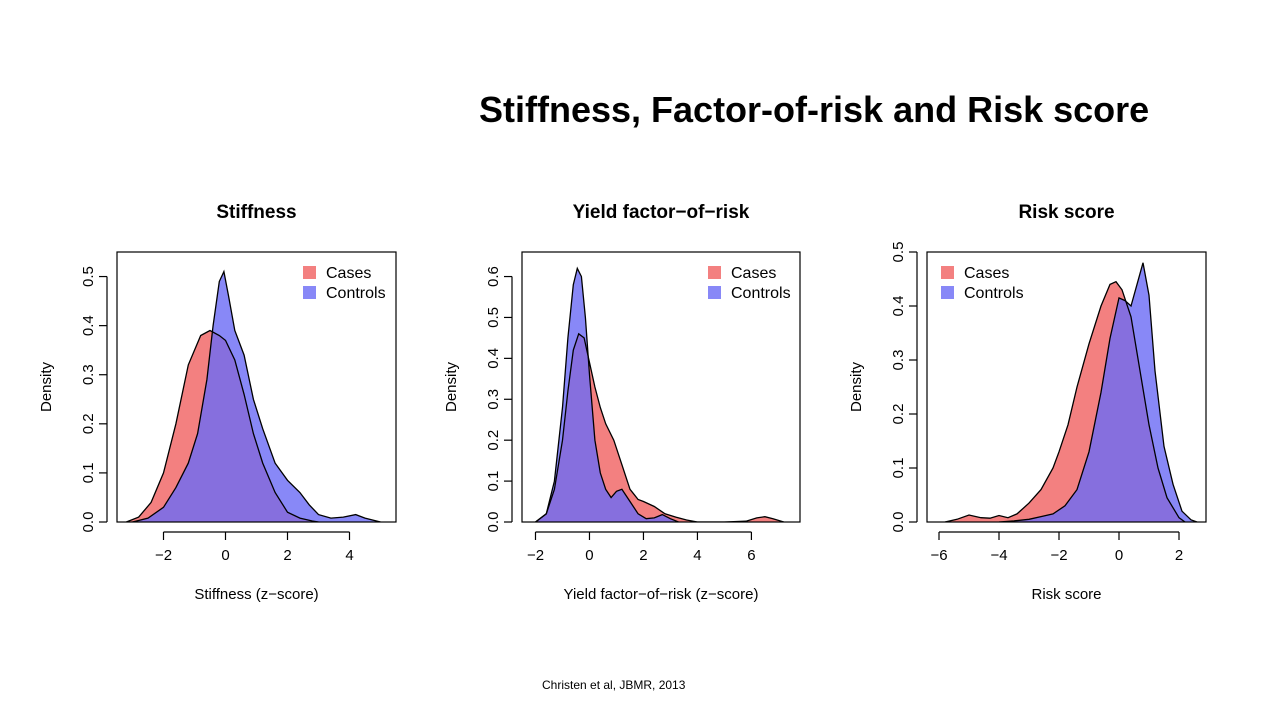 This screenshot has width=1280, height=720. Describe the element at coordinates (256, 212) in the screenshot. I see `chart-title: Stiffness` at that location.